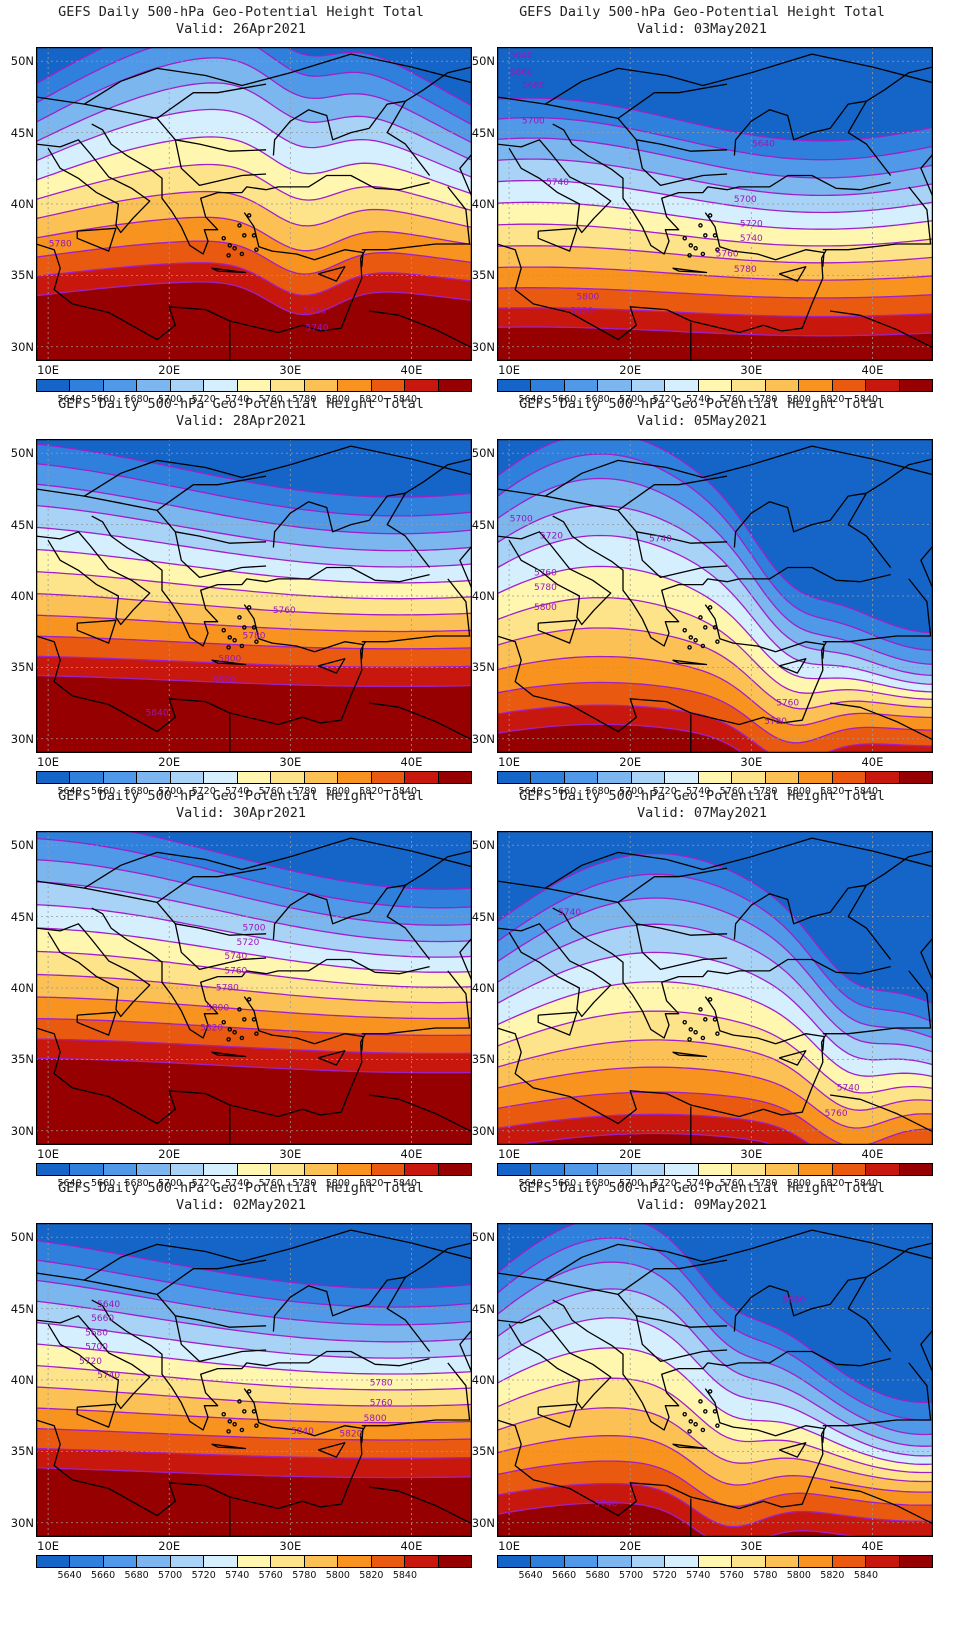  What do you see at coordinates (702, 421) in the screenshot?
I see `panel-valid-date: Valid: 05May2021` at bounding box center [702, 421].